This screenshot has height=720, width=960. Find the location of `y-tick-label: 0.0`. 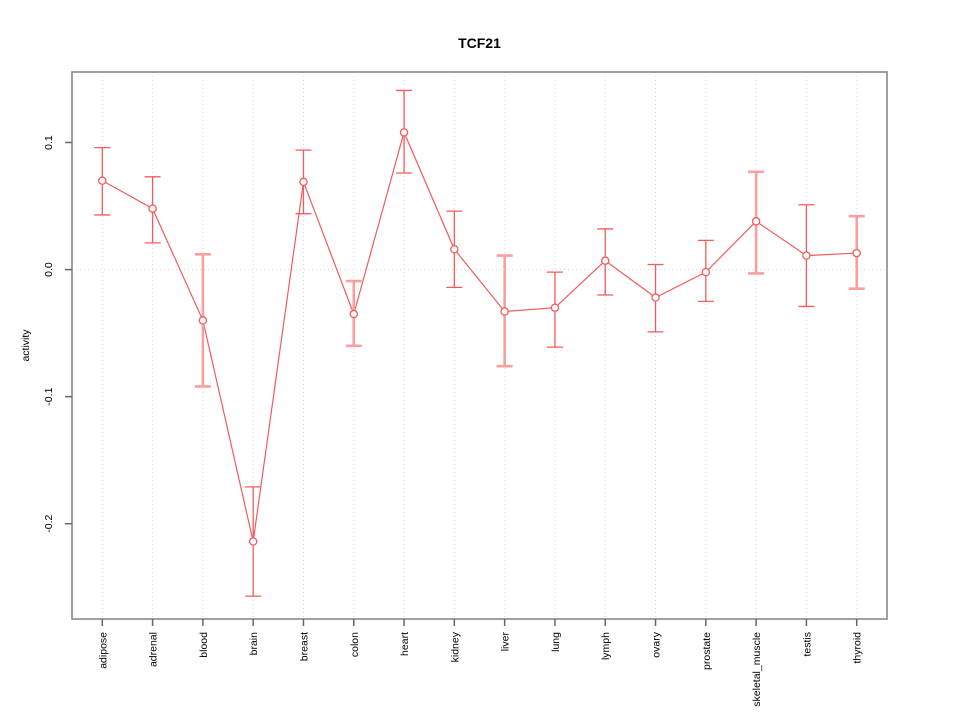

y-tick-label: 0.0 is located at coordinates (49, 269).